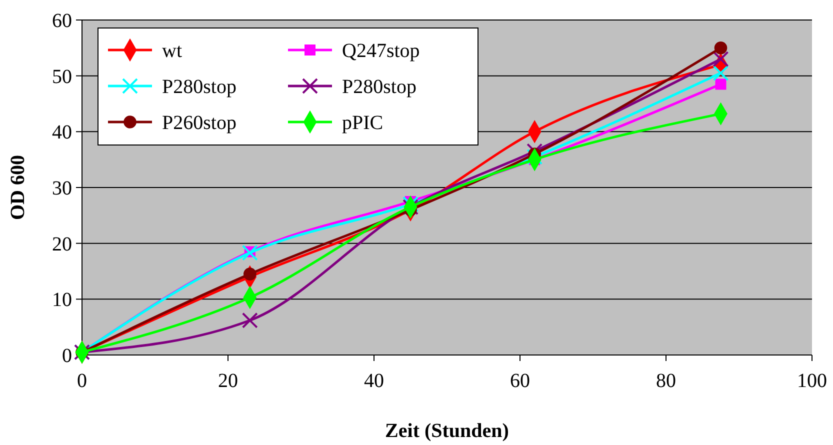  Describe the element at coordinates (62, 21) in the screenshot. I see `y-tick-label: 60` at that location.